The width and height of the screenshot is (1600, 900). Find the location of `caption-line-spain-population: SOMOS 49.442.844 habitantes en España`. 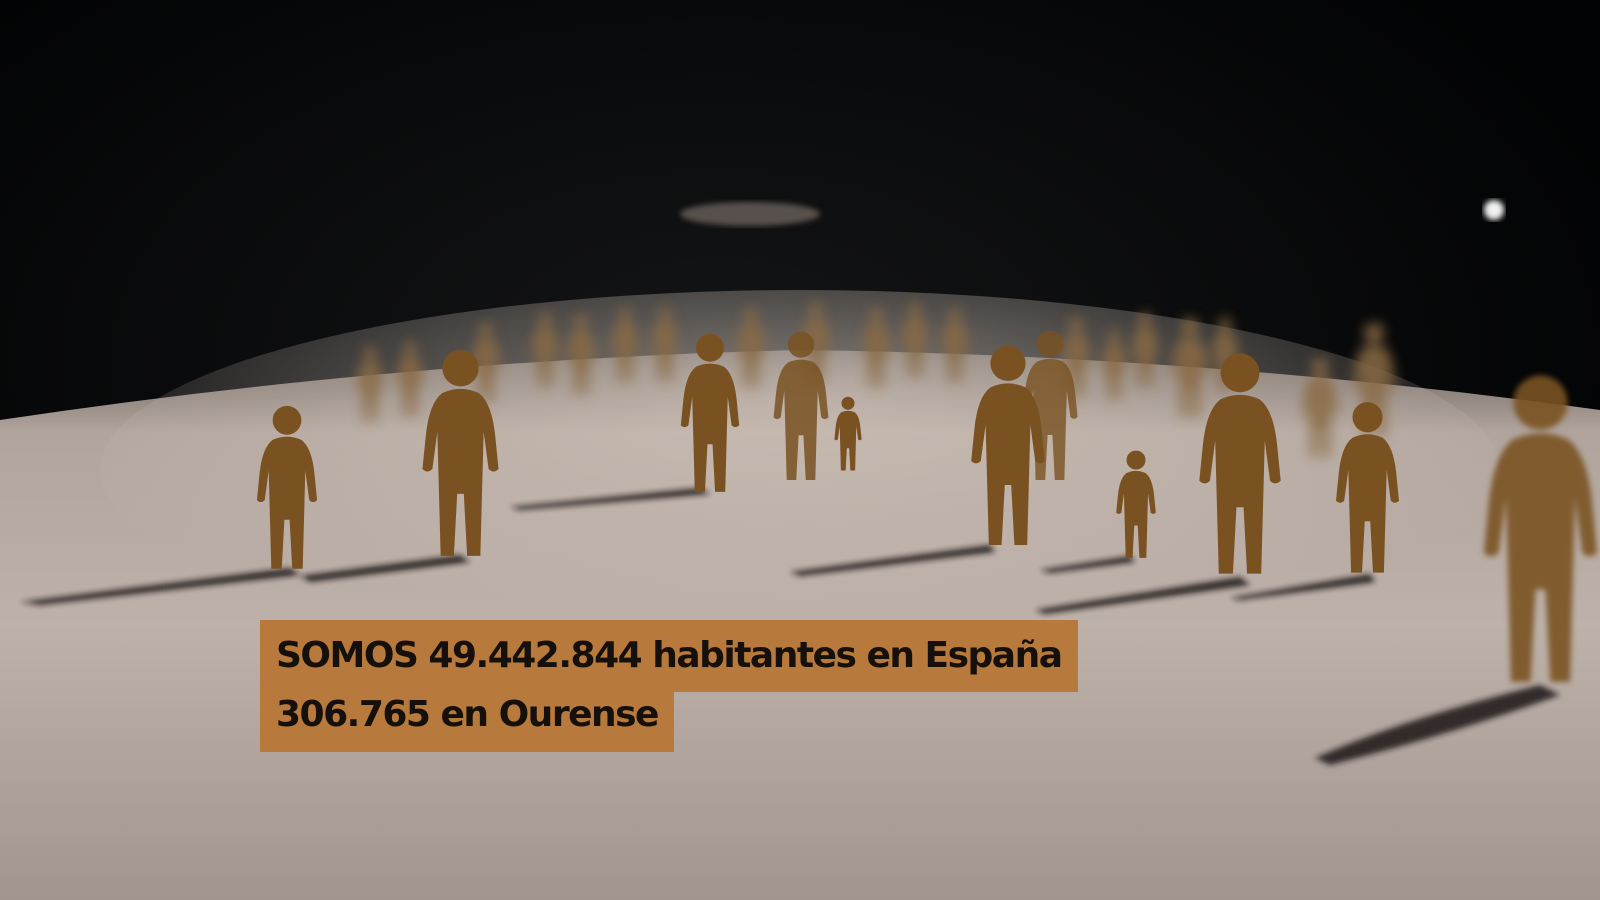

caption-line-spain-population: SOMOS 49.442.844 habitantes en España is located at coordinates (669, 656).